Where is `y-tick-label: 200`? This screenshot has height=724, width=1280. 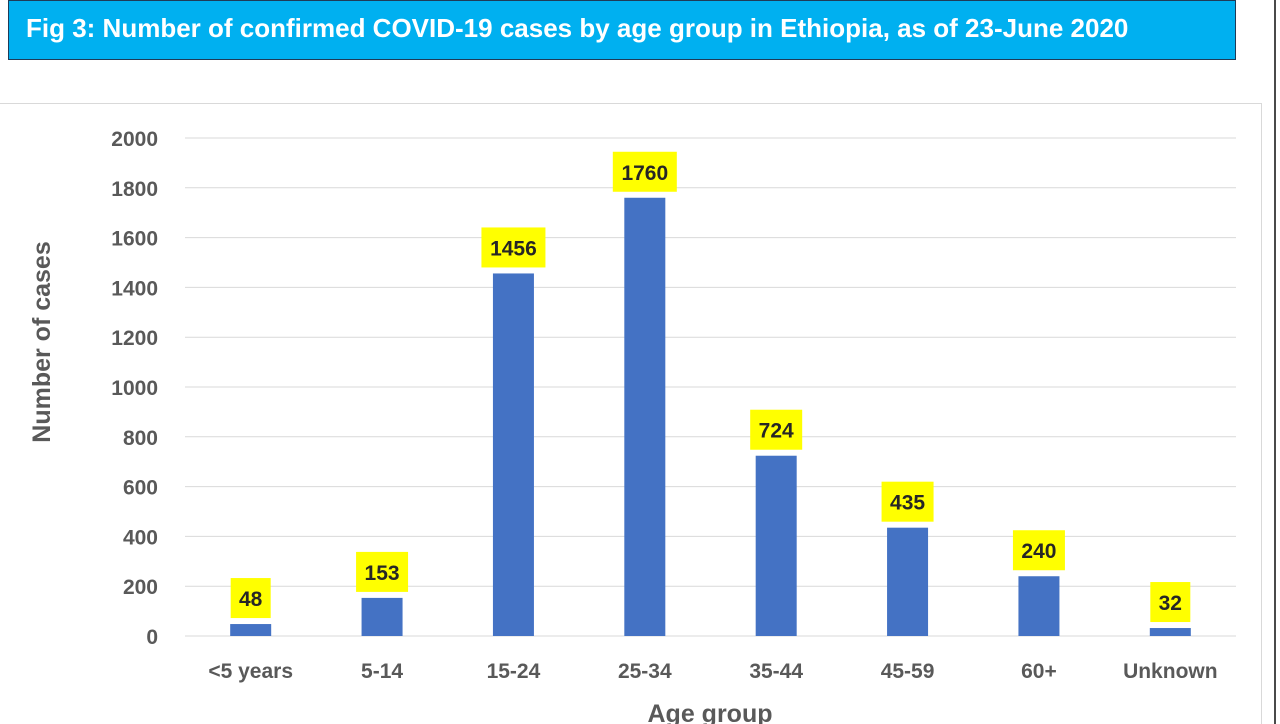 y-tick-label: 200 is located at coordinates (140, 587).